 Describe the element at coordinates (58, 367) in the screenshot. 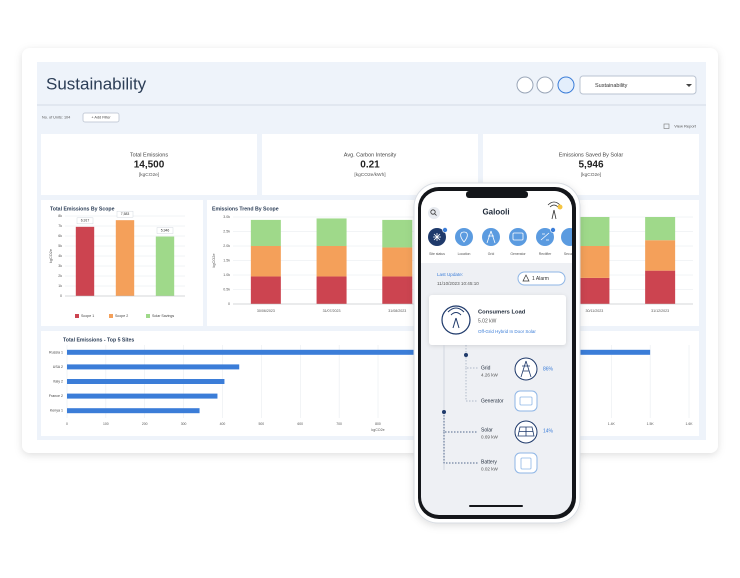

I see `y-tick-label: USA 2` at that location.